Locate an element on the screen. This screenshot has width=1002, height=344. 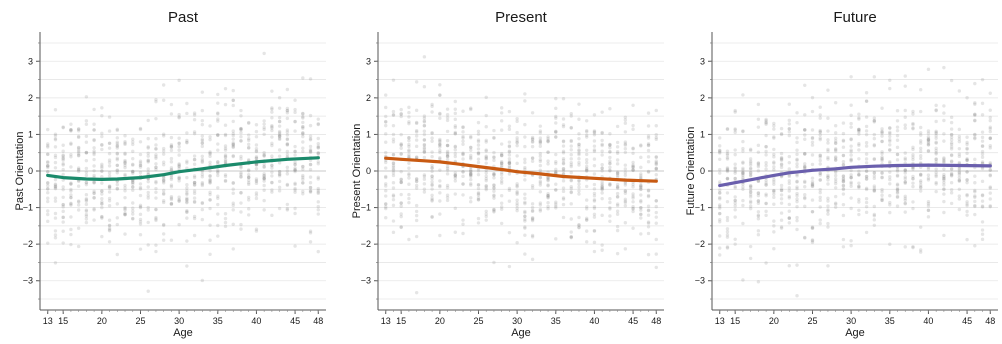
x-tick-label: 35 is located at coordinates (218, 321).